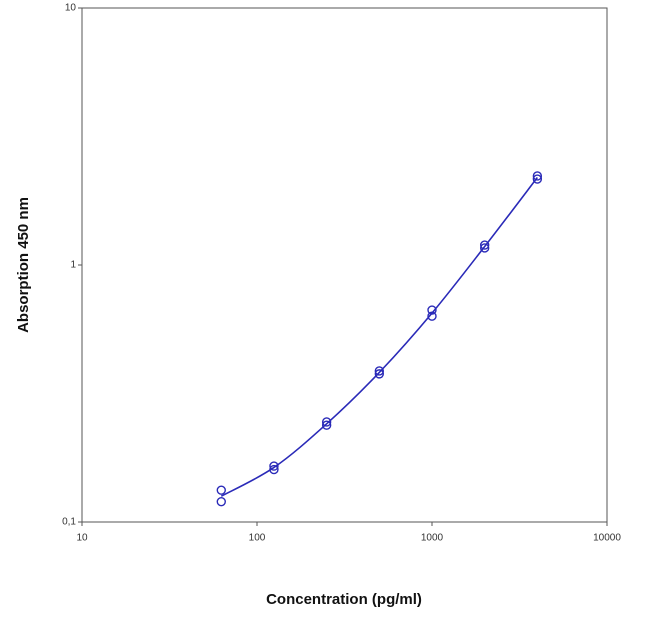 This screenshot has width=650, height=618. I want to click on x-tick-label: 100, so click(257, 538).